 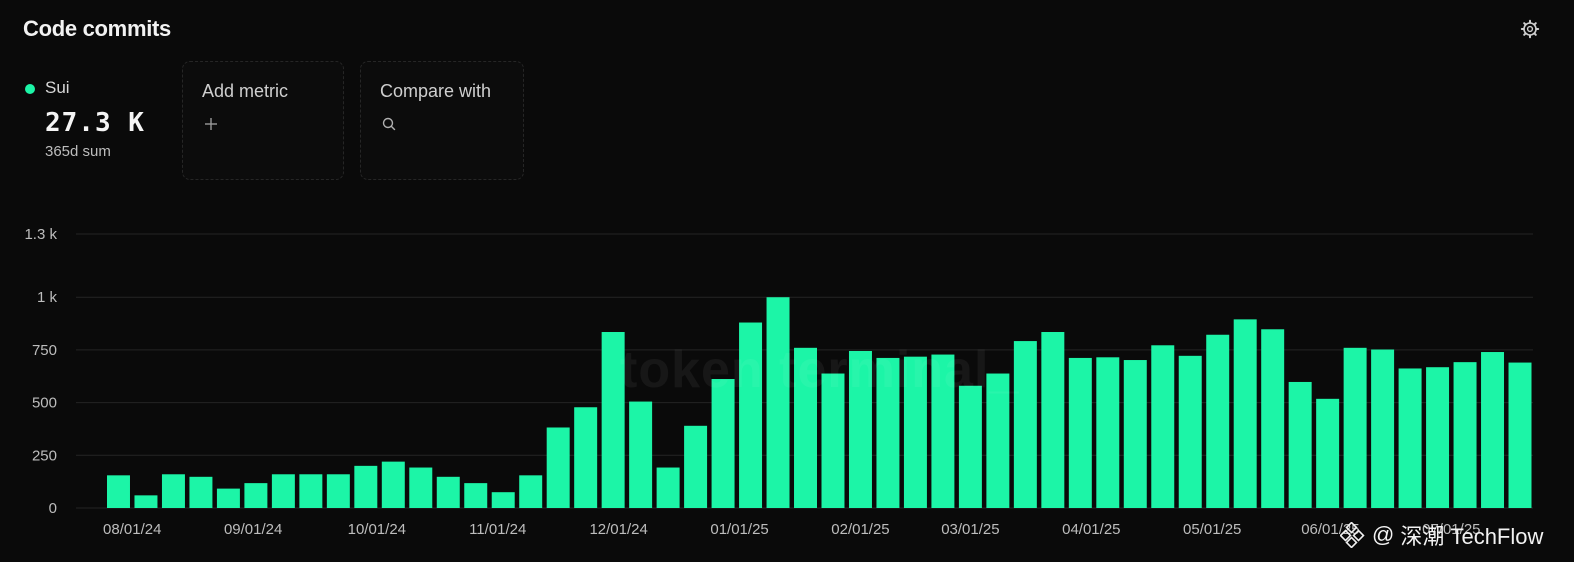 What do you see at coordinates (245, 91) in the screenshot?
I see `add-metric-label: Add metric` at bounding box center [245, 91].